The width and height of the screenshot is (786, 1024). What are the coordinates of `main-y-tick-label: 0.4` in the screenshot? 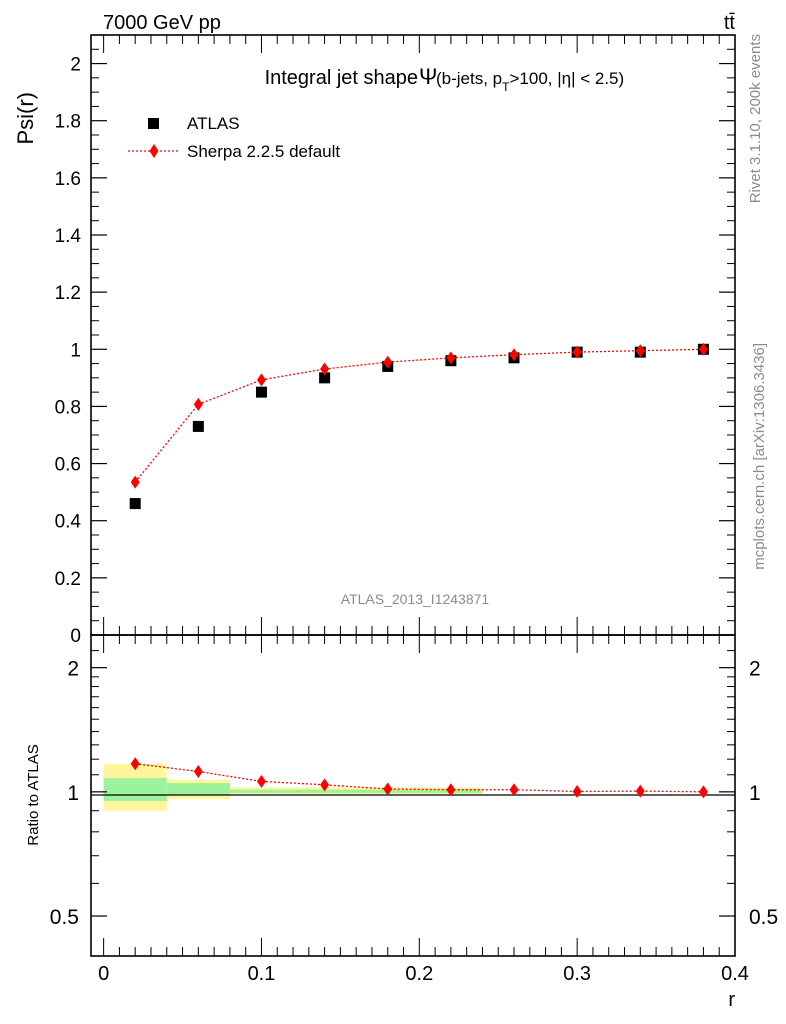 It's located at (68, 522).